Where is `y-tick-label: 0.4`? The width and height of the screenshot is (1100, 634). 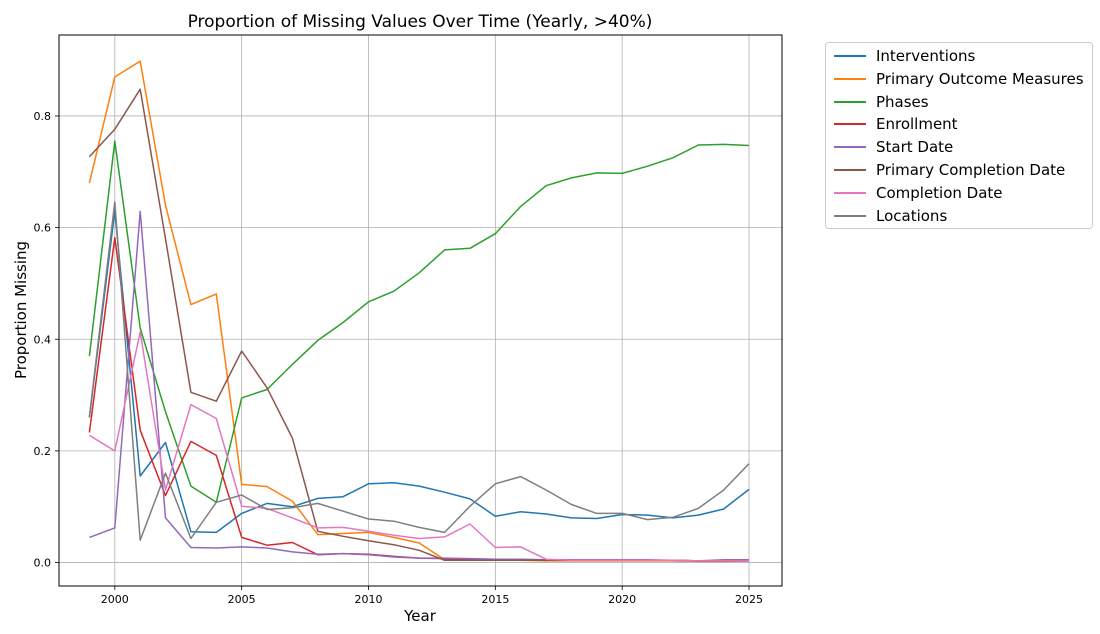
y-tick-label: 0.4 is located at coordinates (43, 339).